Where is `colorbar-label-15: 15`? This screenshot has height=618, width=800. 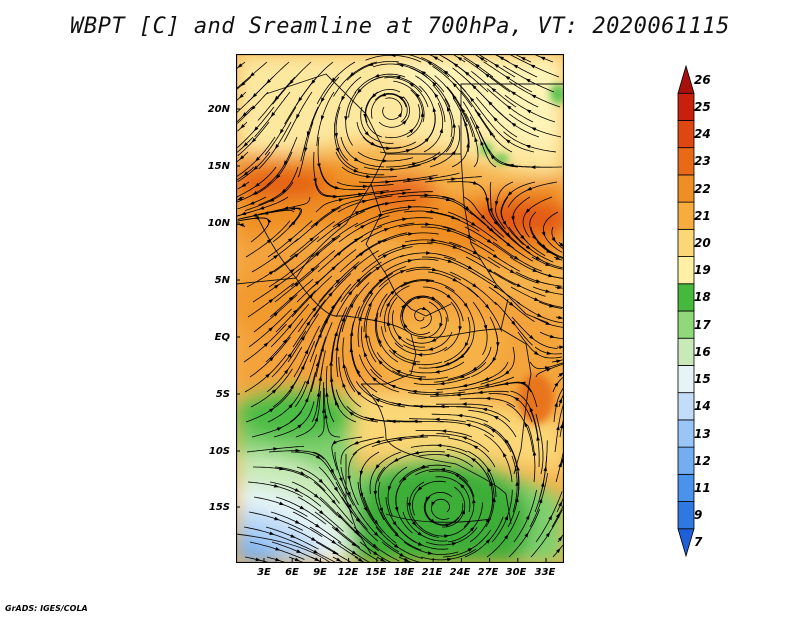 colorbar-label-15: 15 is located at coordinates (702, 379).